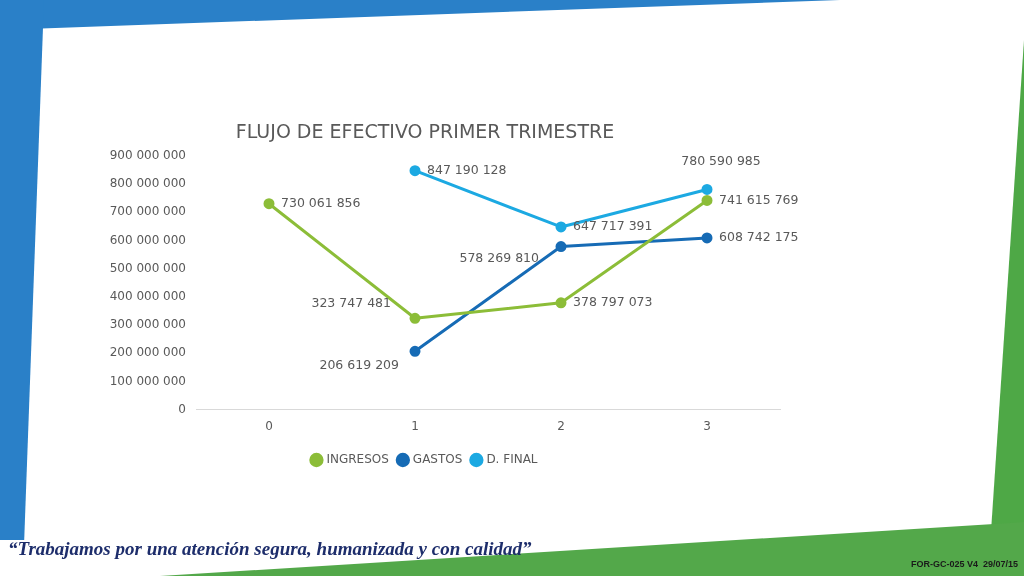  What do you see at coordinates (147, 352) in the screenshot?
I see `y-tick-label: 200 000 000` at bounding box center [147, 352].